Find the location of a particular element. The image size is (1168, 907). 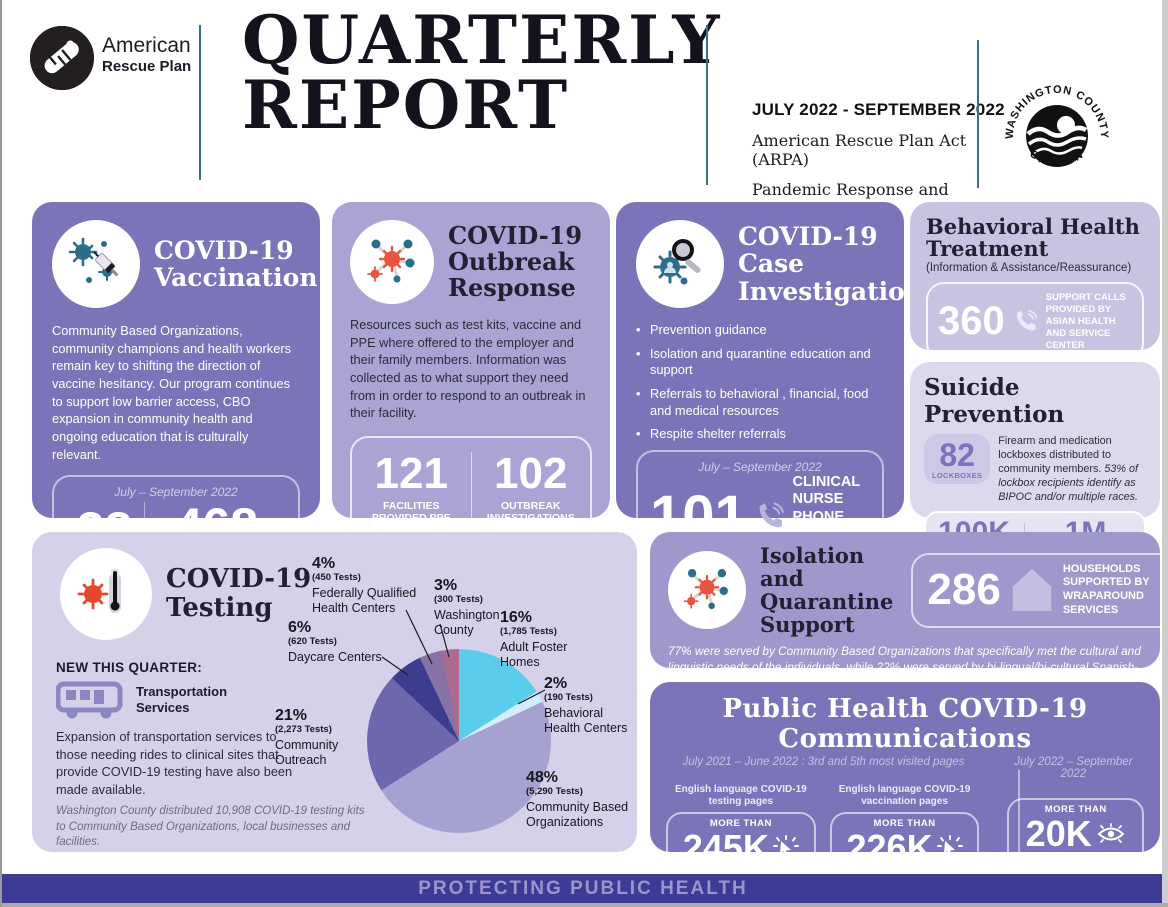

american-rescue-plan-logo is located at coordinates (62, 58).